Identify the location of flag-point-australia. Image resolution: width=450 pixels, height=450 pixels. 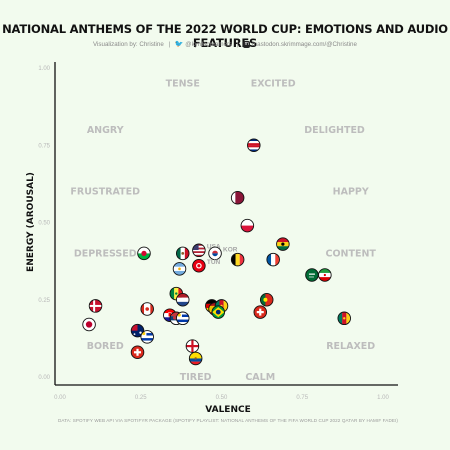
(137, 330).